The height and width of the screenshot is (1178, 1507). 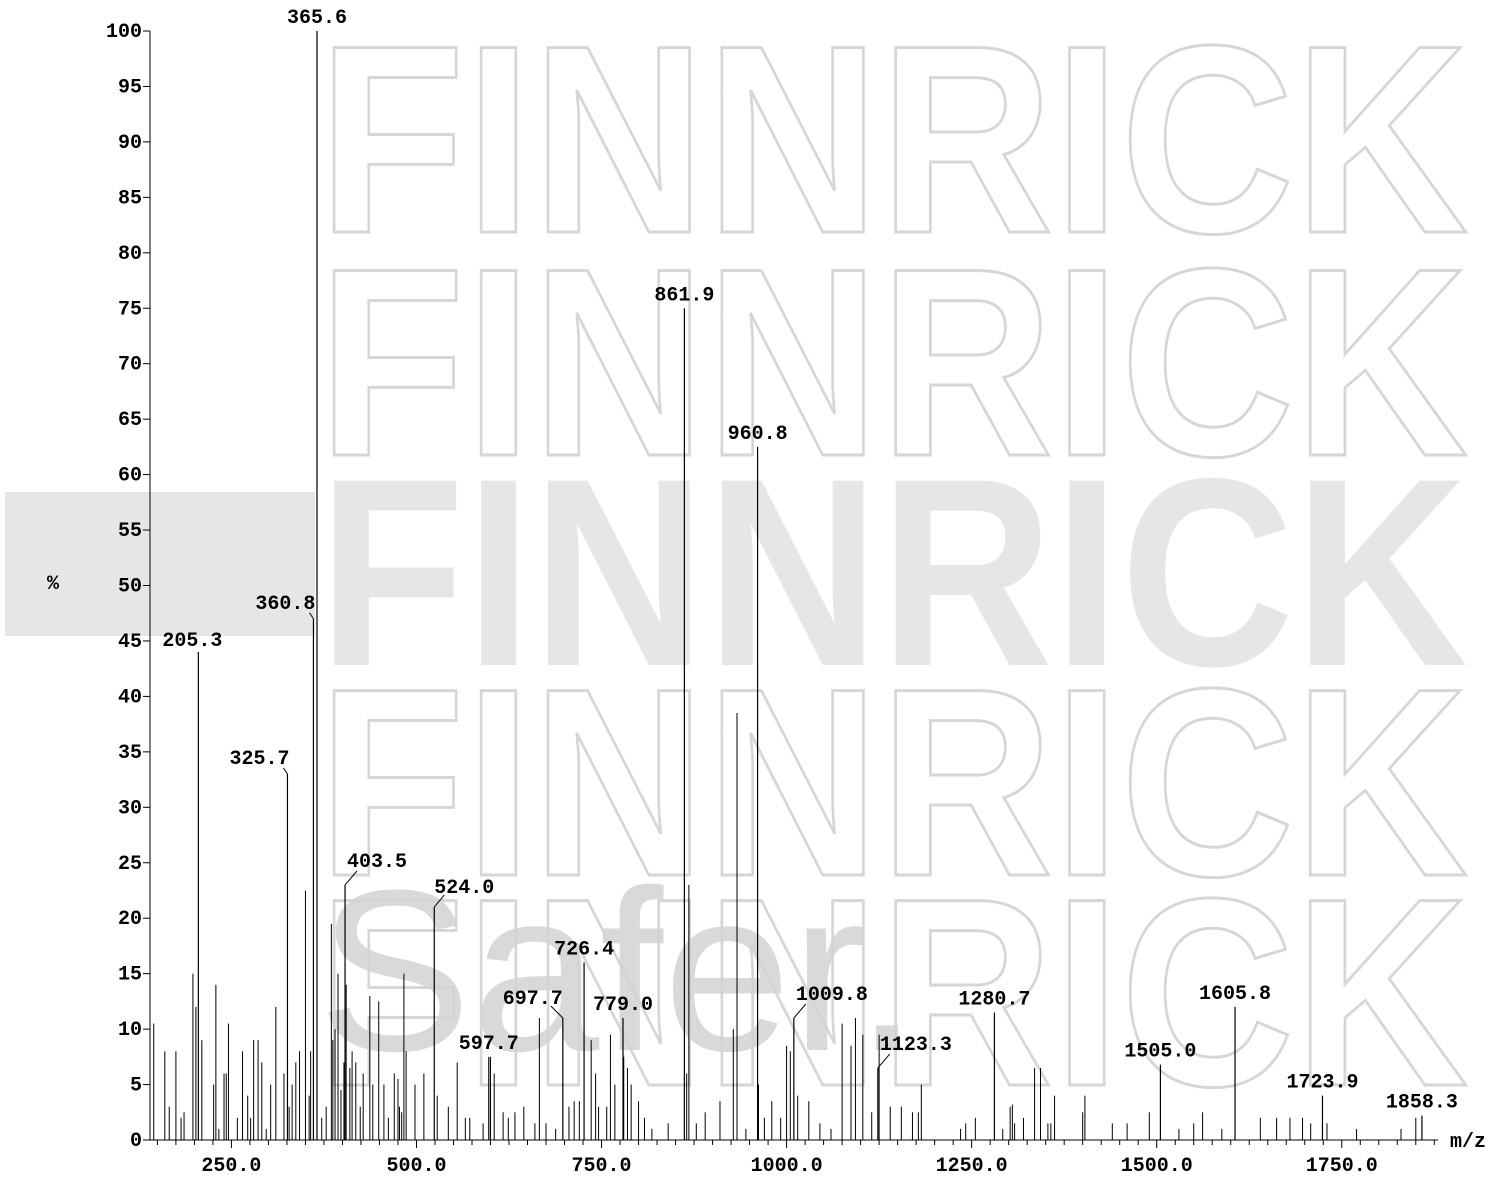 I want to click on peak-label: 360.8, so click(x=285, y=604).